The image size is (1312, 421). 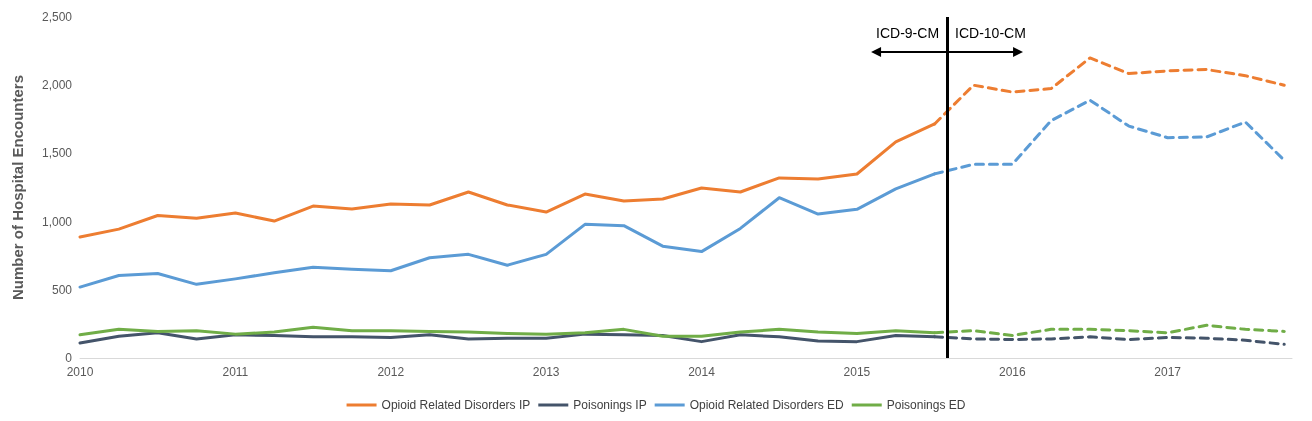 I want to click on x-tick-label: 2017, so click(x=1168, y=372).